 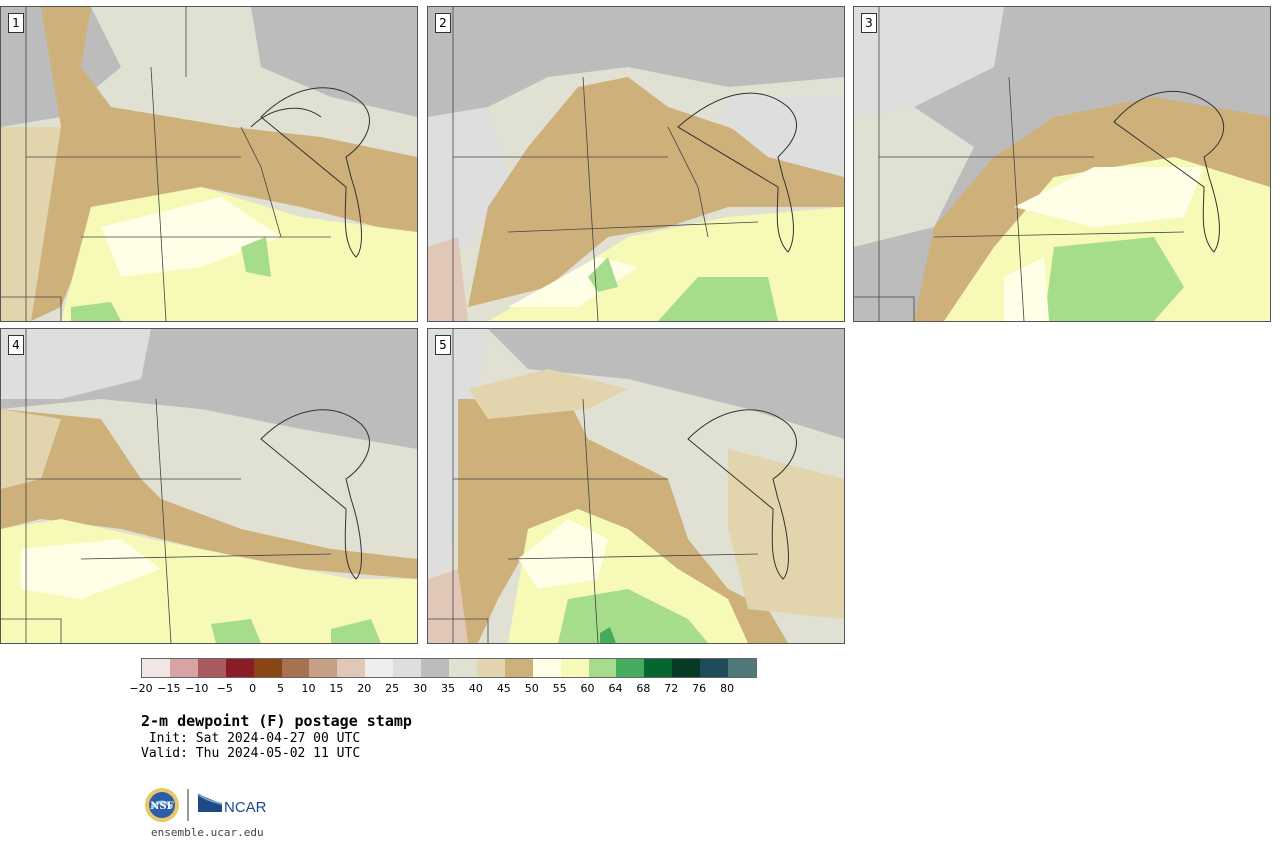 I want to click on panel-label: 3, so click(x=869, y=23).